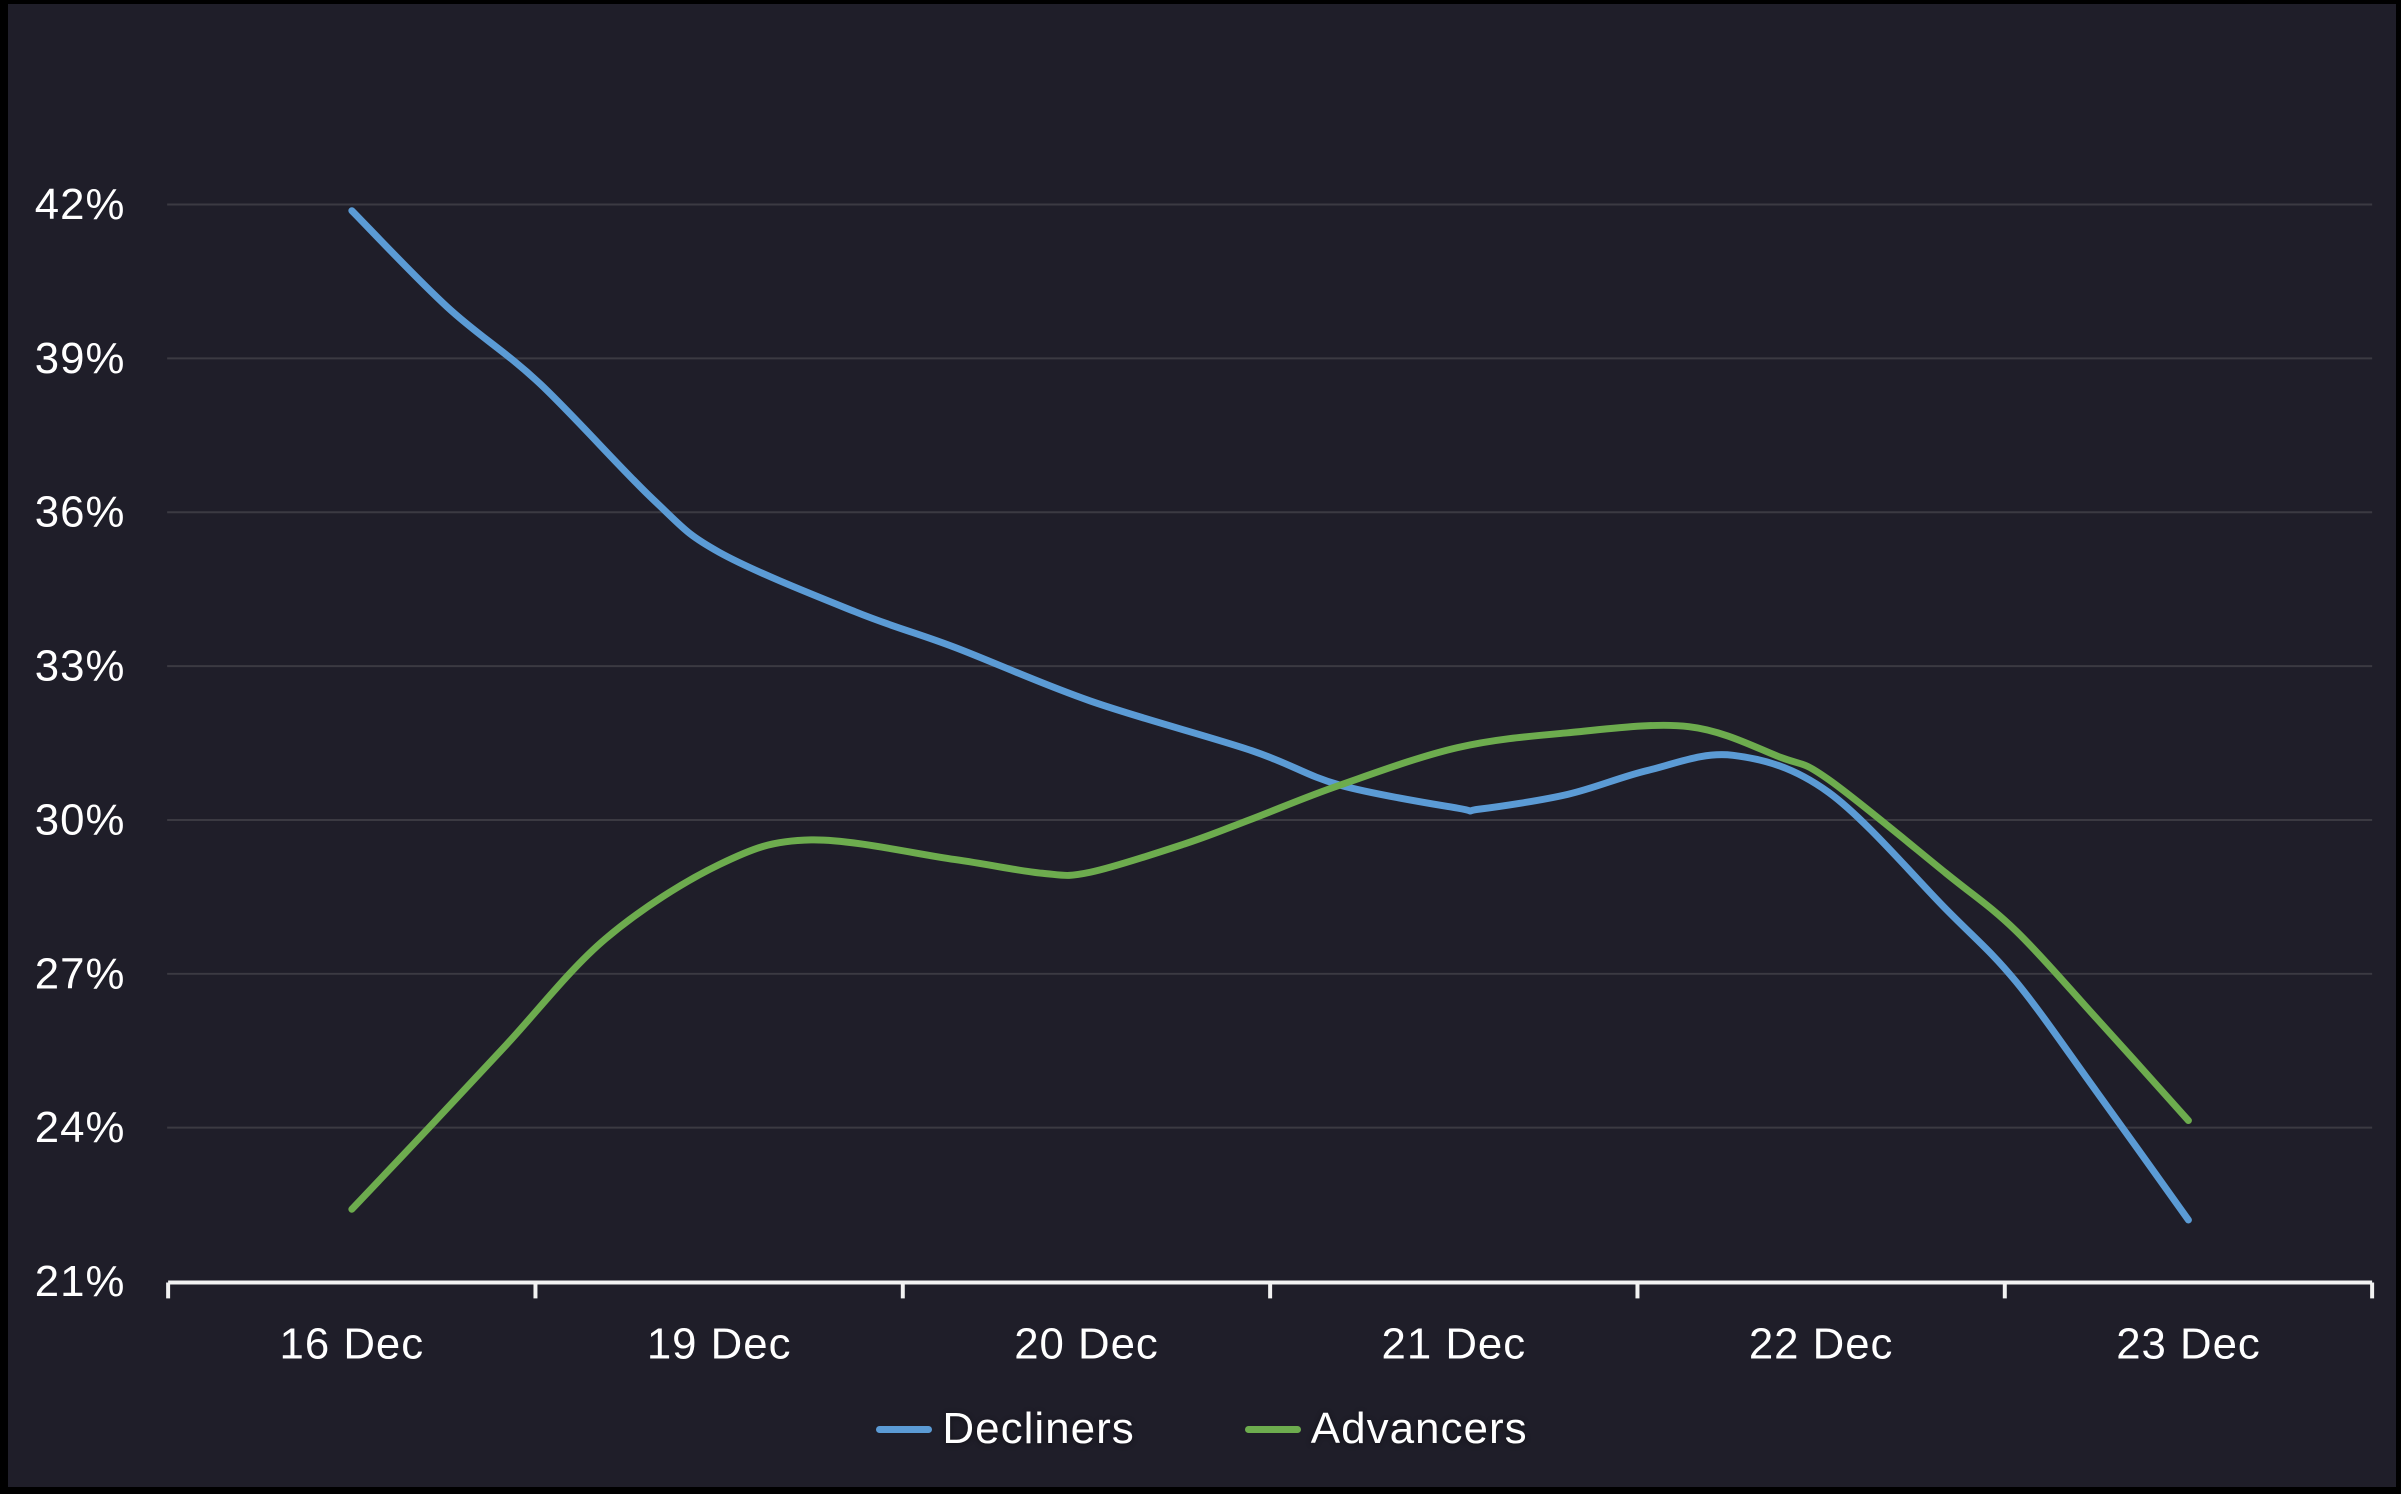  Describe the element at coordinates (80, 358) in the screenshot. I see `y-axis-label: 39%` at that location.